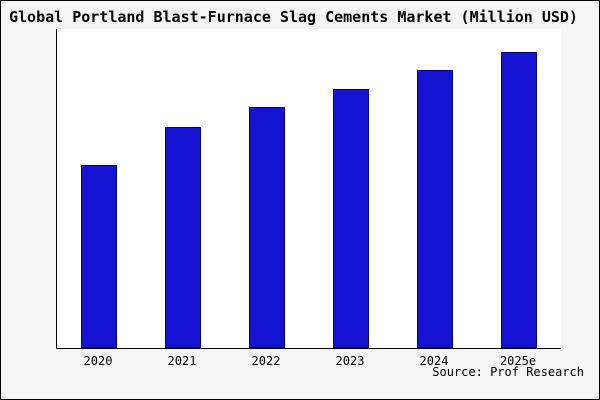  I want to click on x-tick-label-2020: 2020, so click(98, 361).